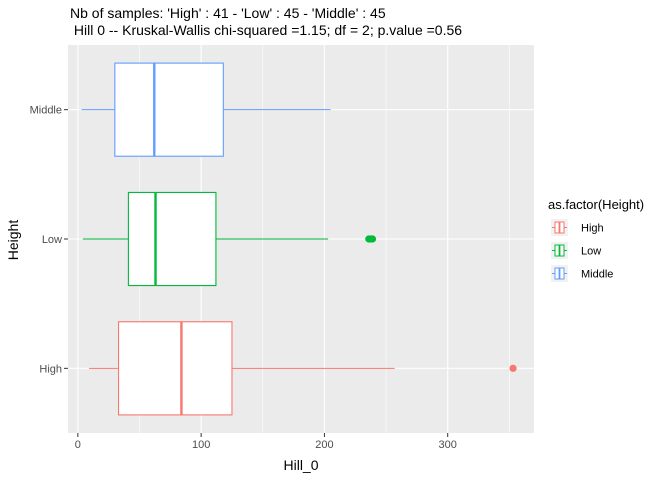  I want to click on legend-title: as.factor(Height), so click(596, 204).